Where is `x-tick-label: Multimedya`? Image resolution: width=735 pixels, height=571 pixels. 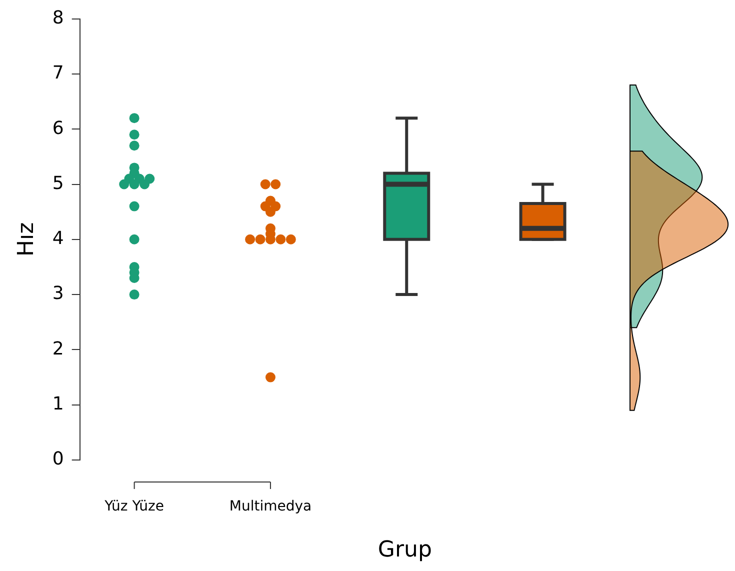
x-tick-label: Multimedya is located at coordinates (270, 506).